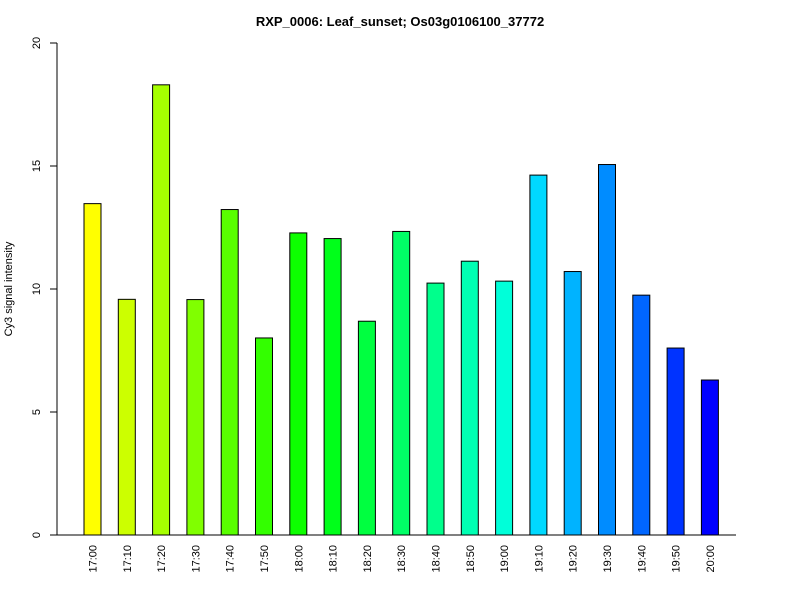 Image resolution: width=800 pixels, height=600 pixels. What do you see at coordinates (9, 288) in the screenshot?
I see `y-axis-label: Cy3 signal intensity` at bounding box center [9, 288].